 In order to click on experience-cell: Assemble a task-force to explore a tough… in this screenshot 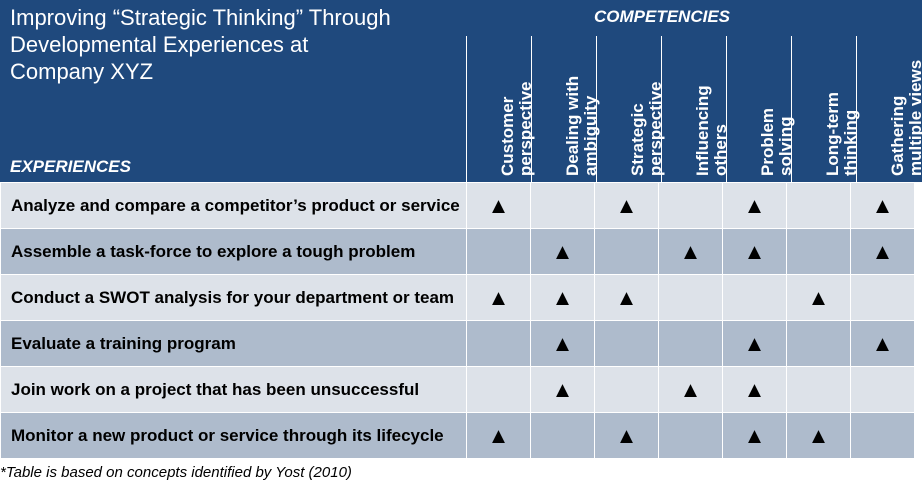, I will do `click(233, 251)`.